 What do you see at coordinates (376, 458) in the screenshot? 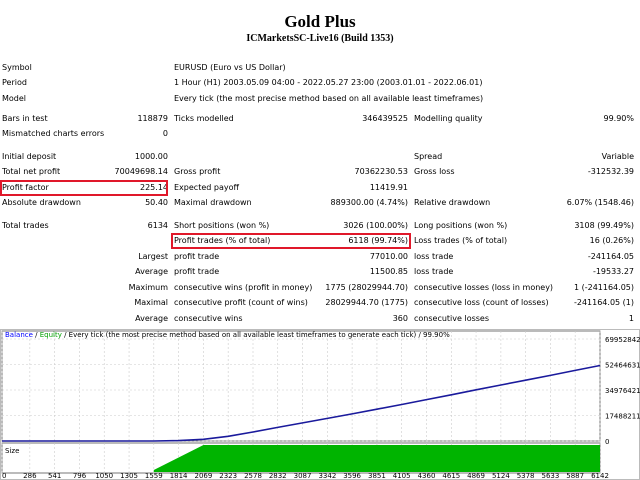
I see `size-volume-area` at bounding box center [376, 458].